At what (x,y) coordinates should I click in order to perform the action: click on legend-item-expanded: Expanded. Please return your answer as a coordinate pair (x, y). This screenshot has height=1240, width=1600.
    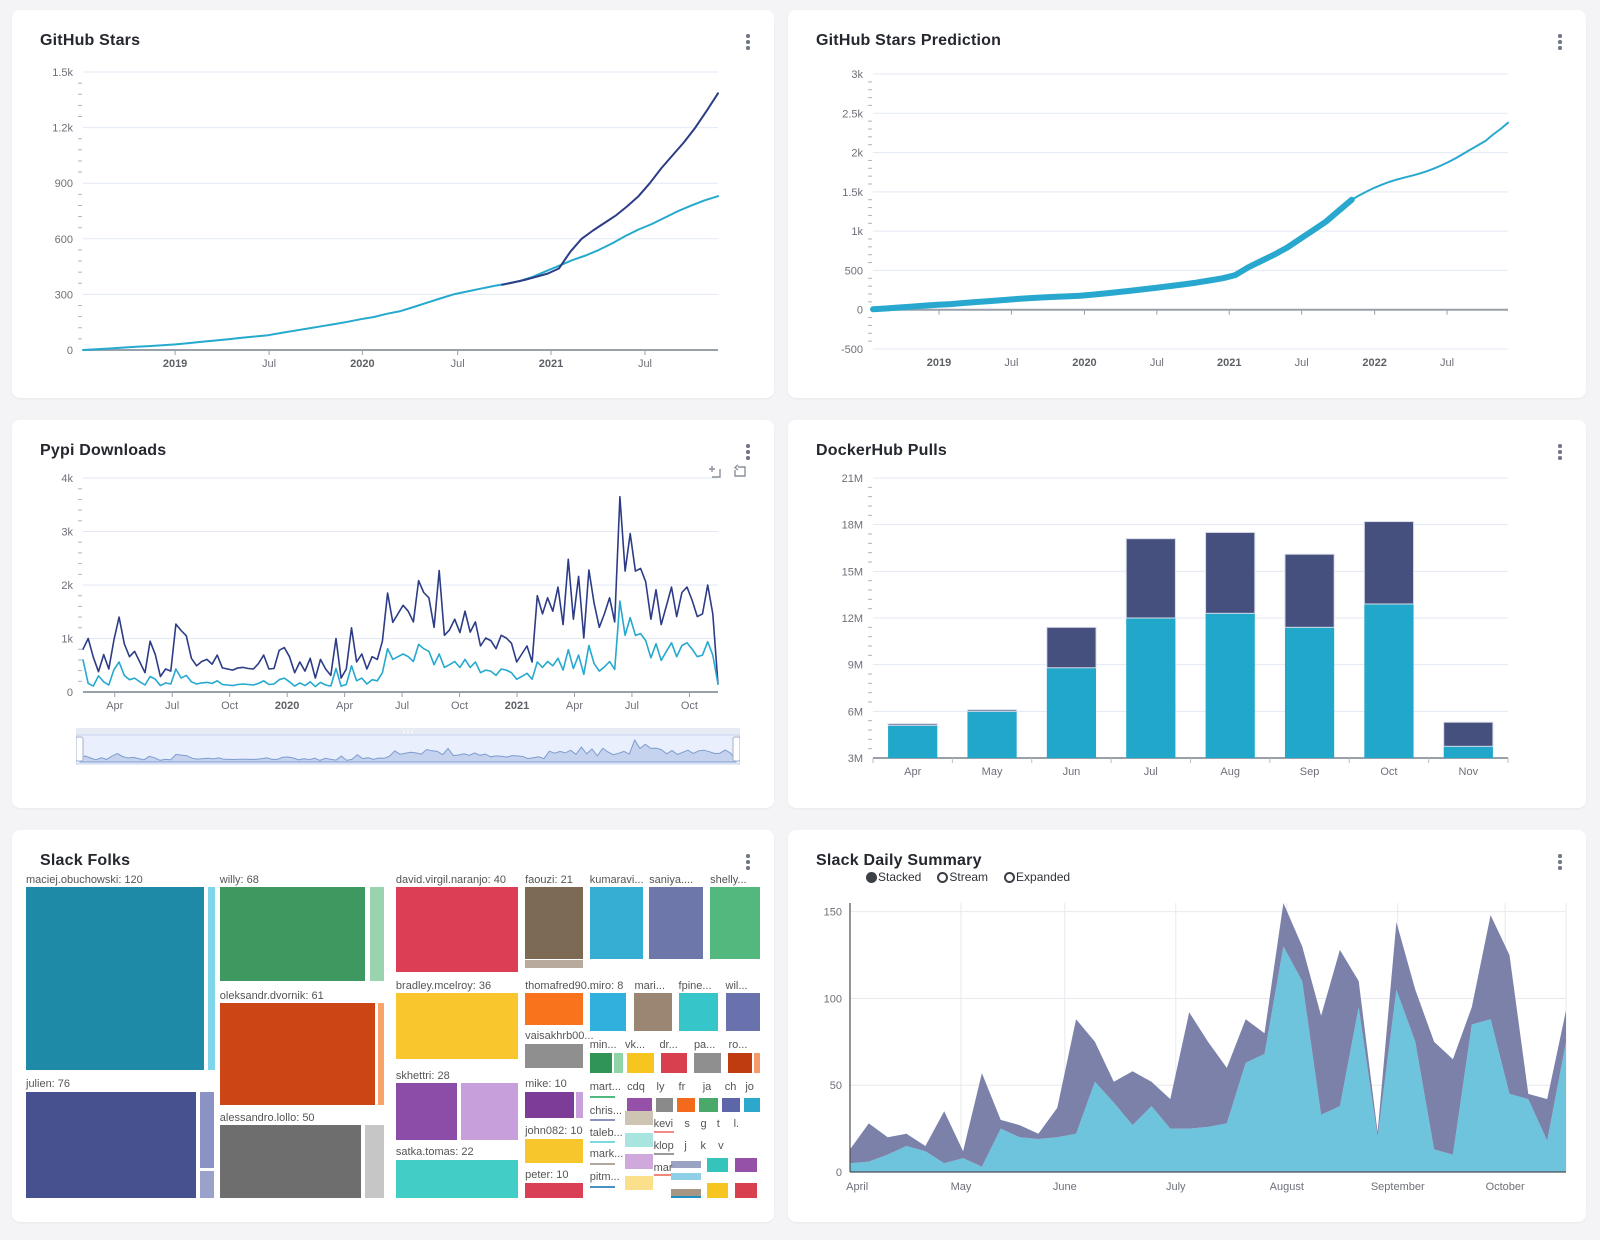
    Looking at the image, I should click on (1037, 877).